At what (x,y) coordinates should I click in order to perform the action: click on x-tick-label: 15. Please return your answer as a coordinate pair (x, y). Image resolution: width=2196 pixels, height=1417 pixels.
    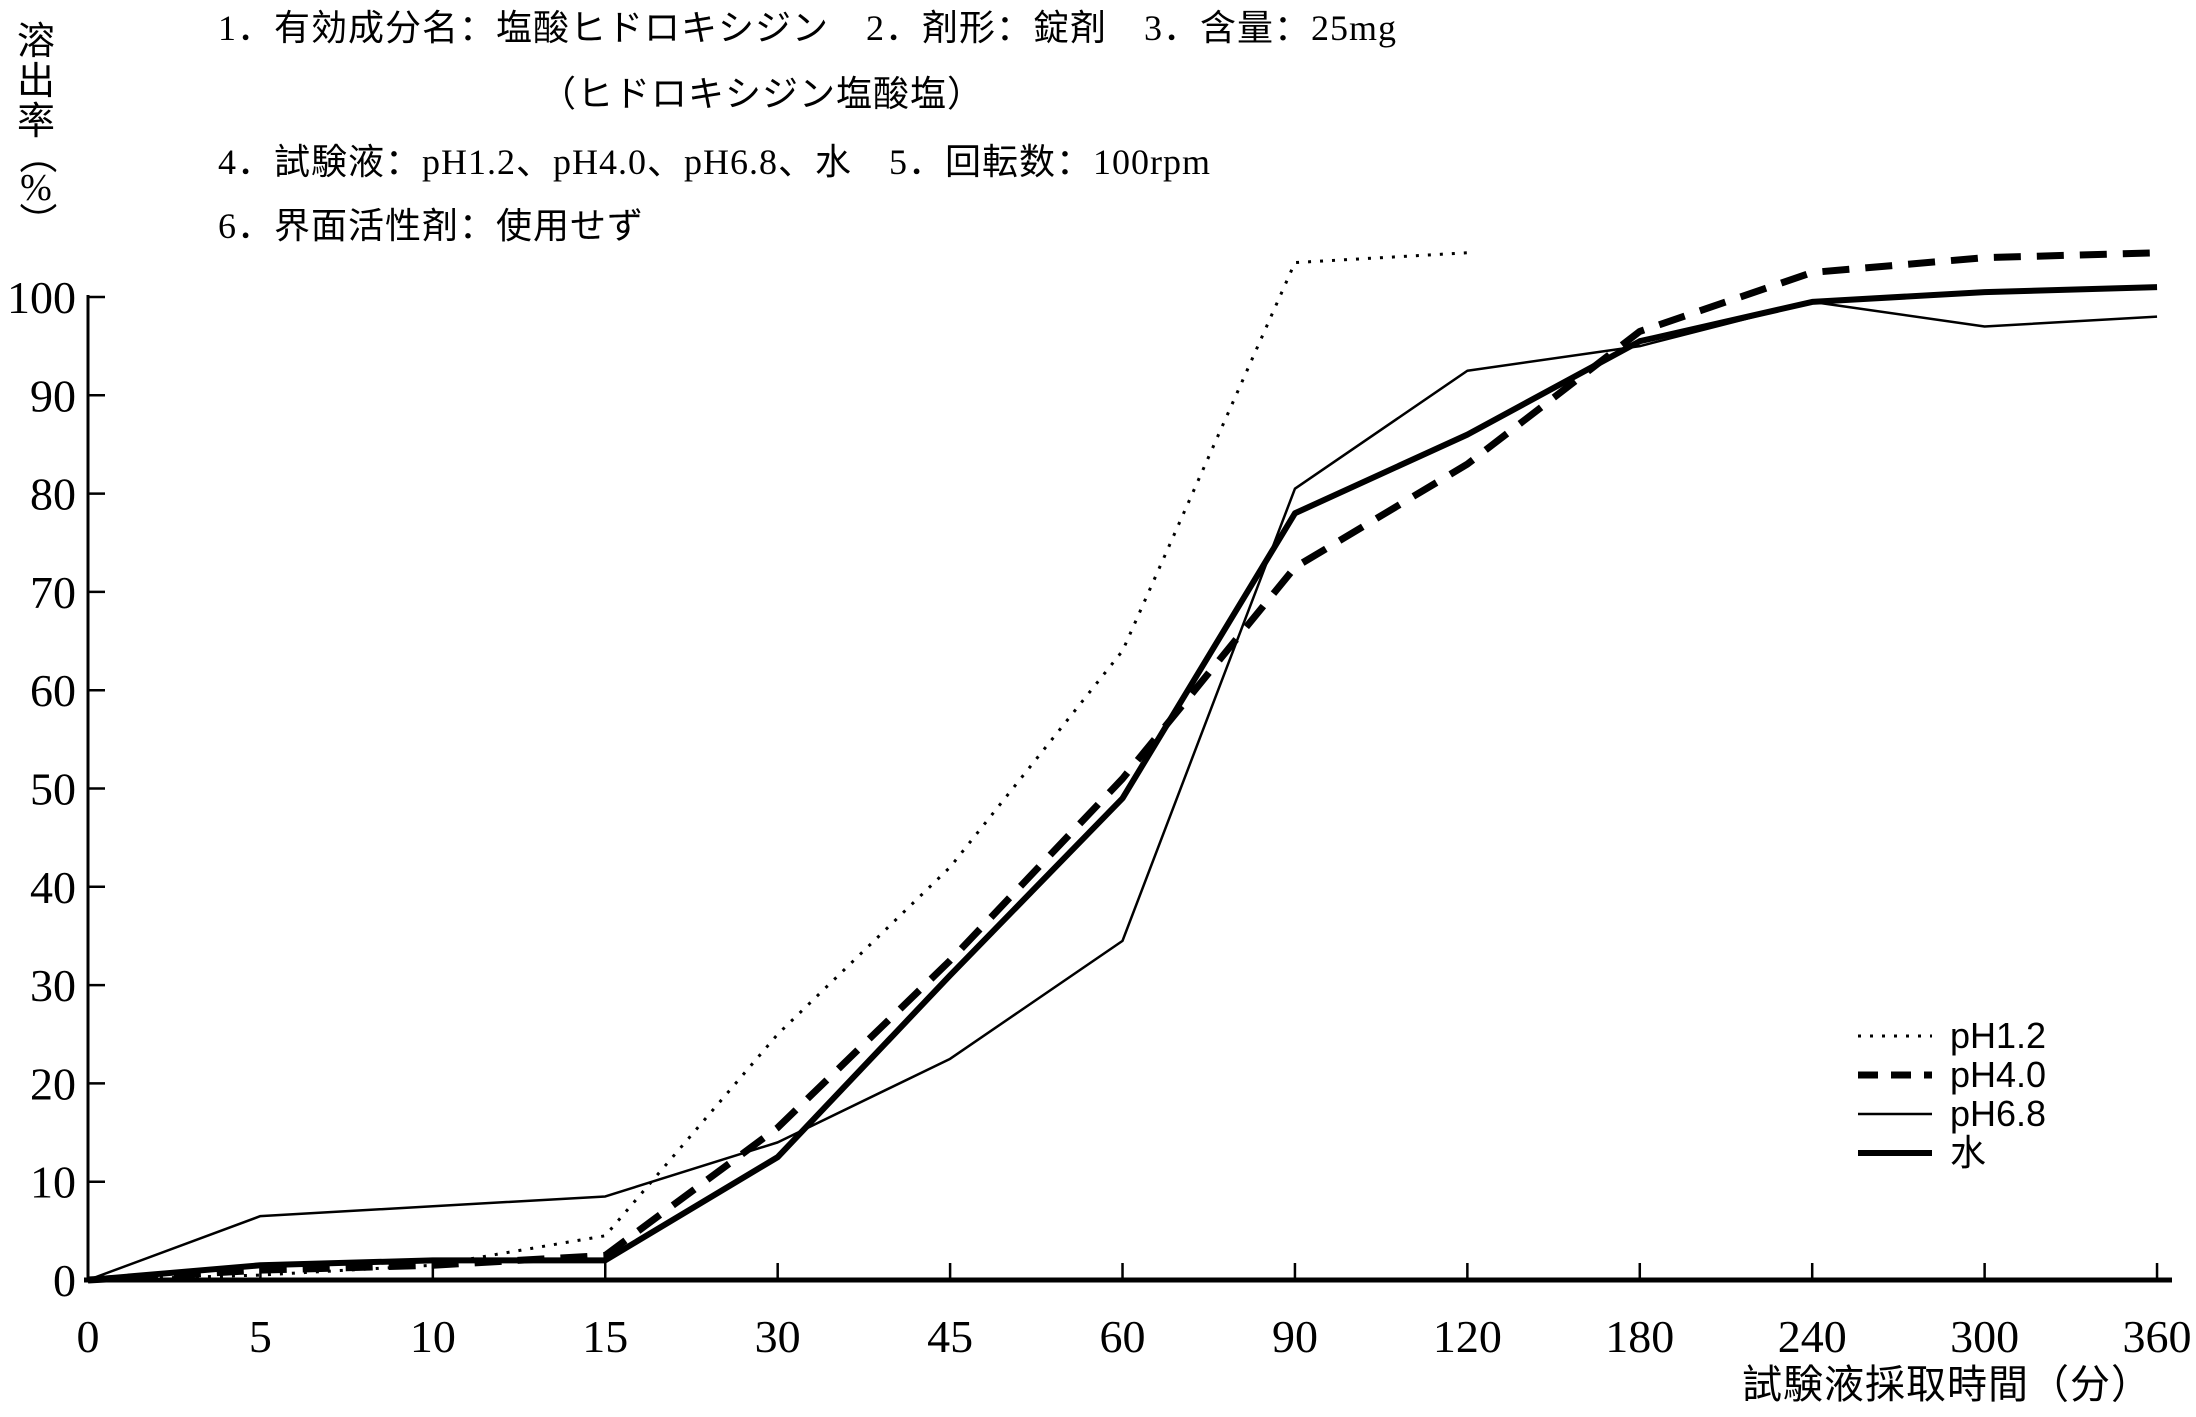
    Looking at the image, I should click on (605, 1336).